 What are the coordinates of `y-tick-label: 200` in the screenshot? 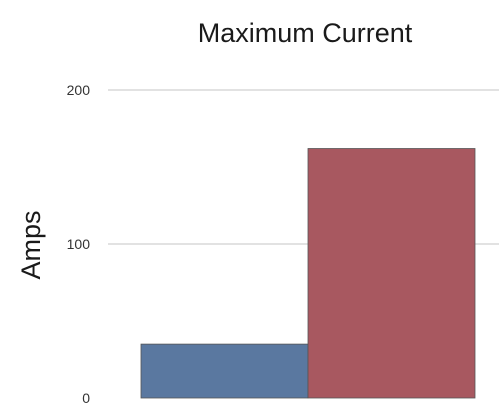 It's located at (79, 90).